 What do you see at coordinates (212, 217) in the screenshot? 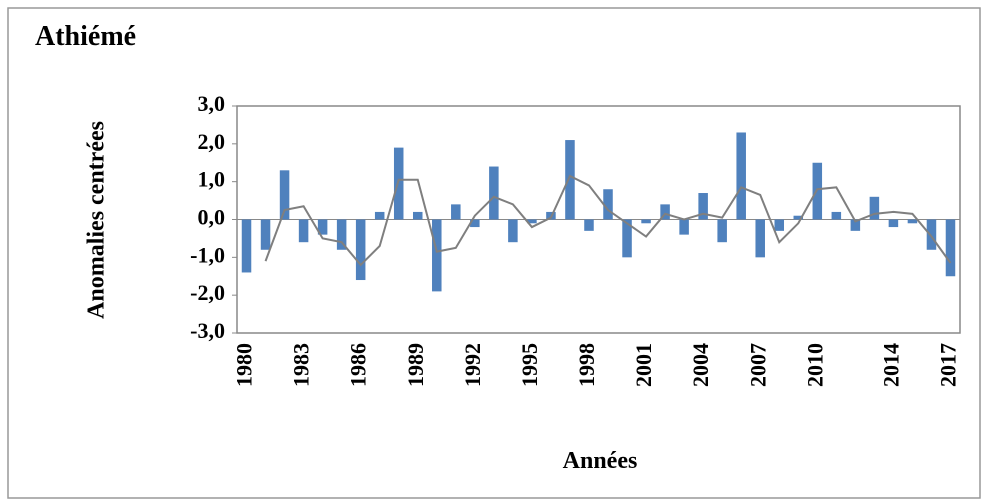
I see `y-tick-label: 0,0` at bounding box center [212, 217].